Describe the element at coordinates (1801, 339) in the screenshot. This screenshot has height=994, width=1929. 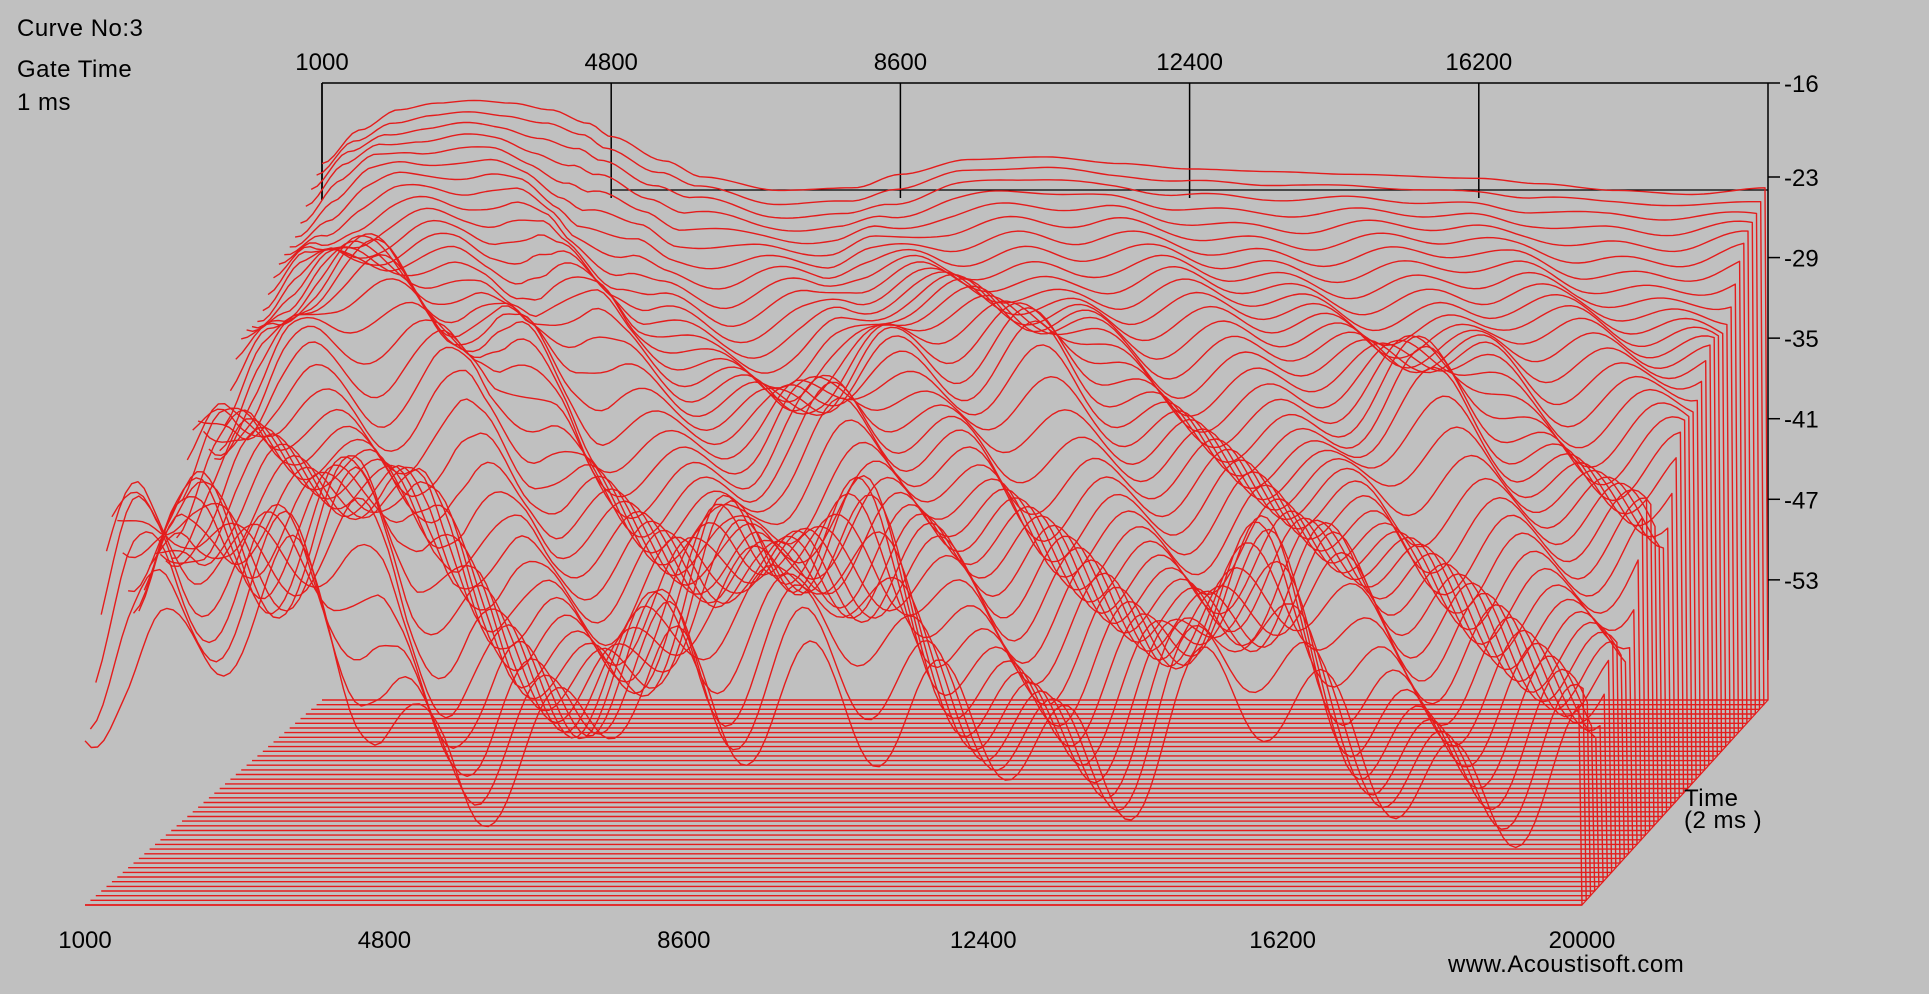
I see `y-tick-label--35: -35` at that location.